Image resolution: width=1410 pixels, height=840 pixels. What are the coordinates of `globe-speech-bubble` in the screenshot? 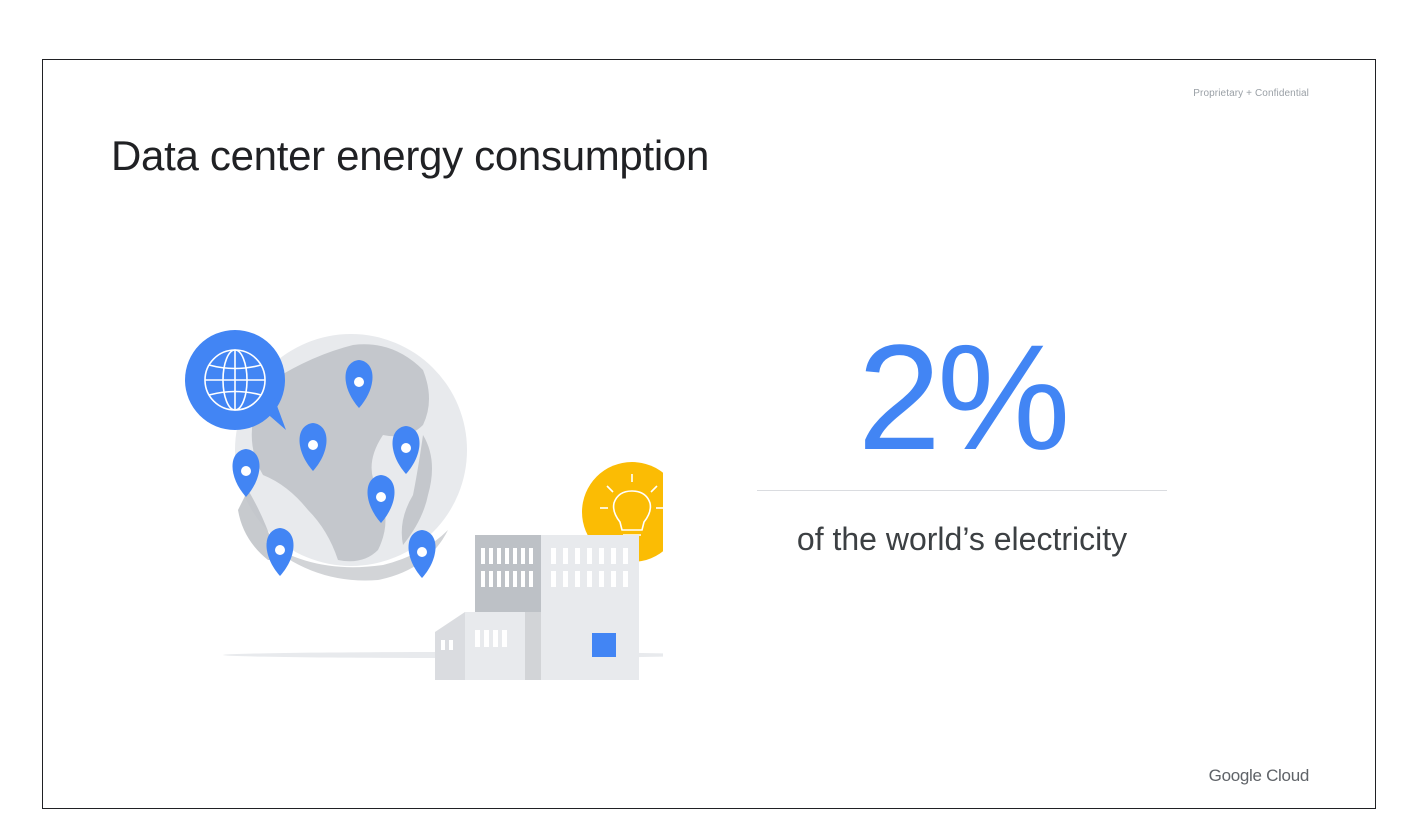 It's located at (235, 380).